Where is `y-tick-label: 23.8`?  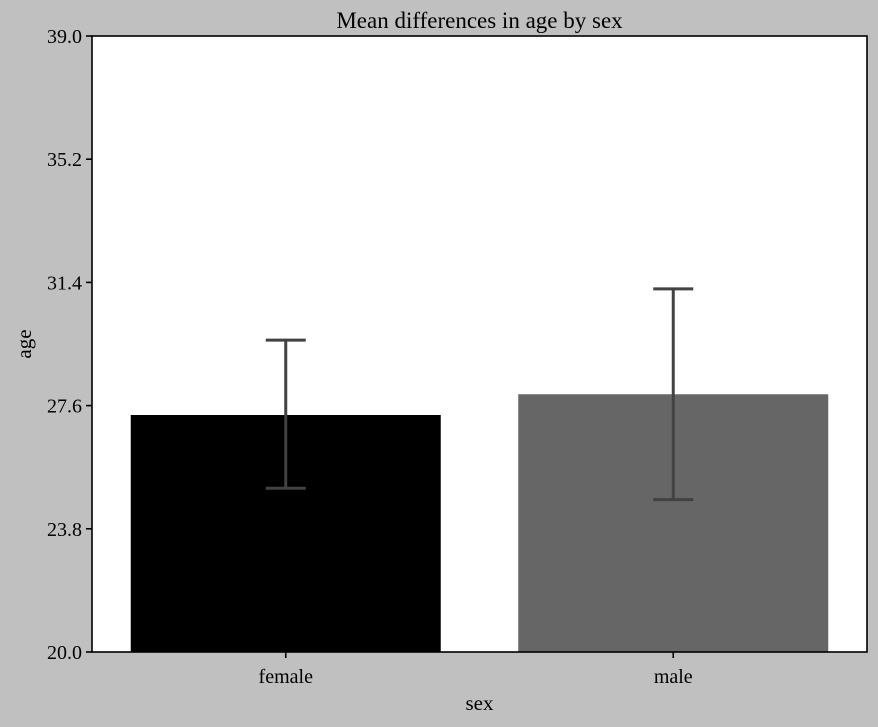 y-tick-label: 23.8 is located at coordinates (64, 530).